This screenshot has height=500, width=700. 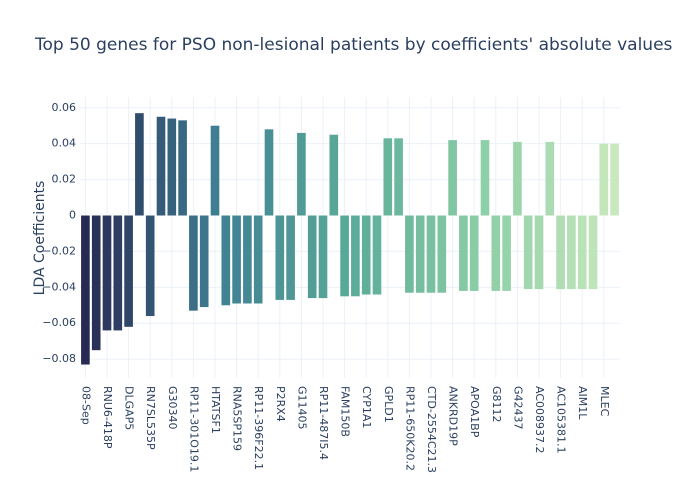 What do you see at coordinates (539, 420) in the screenshot?
I see `x-tick-label: AC008937.2` at bounding box center [539, 420].